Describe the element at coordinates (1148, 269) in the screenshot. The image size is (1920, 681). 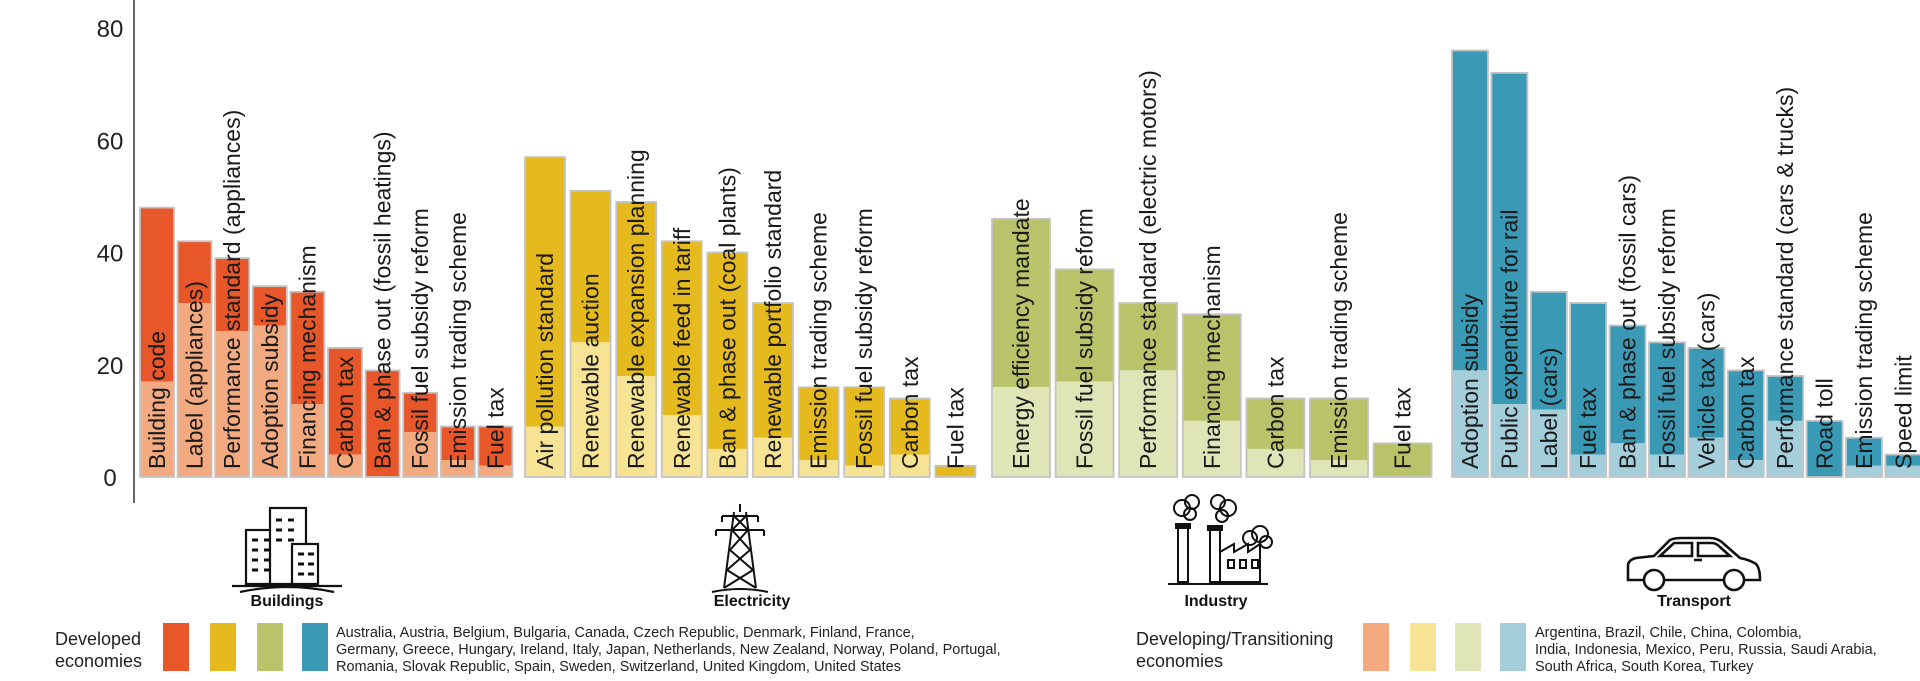
I see `bar-label: Performance standard (electric motors)` at that location.